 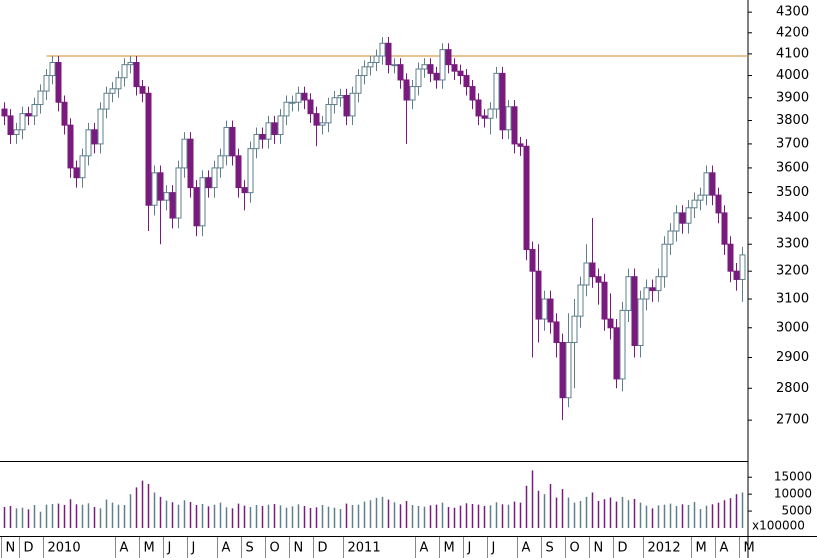 What do you see at coordinates (364, 548) in the screenshot?
I see `x-tick-label: 2011` at bounding box center [364, 548].